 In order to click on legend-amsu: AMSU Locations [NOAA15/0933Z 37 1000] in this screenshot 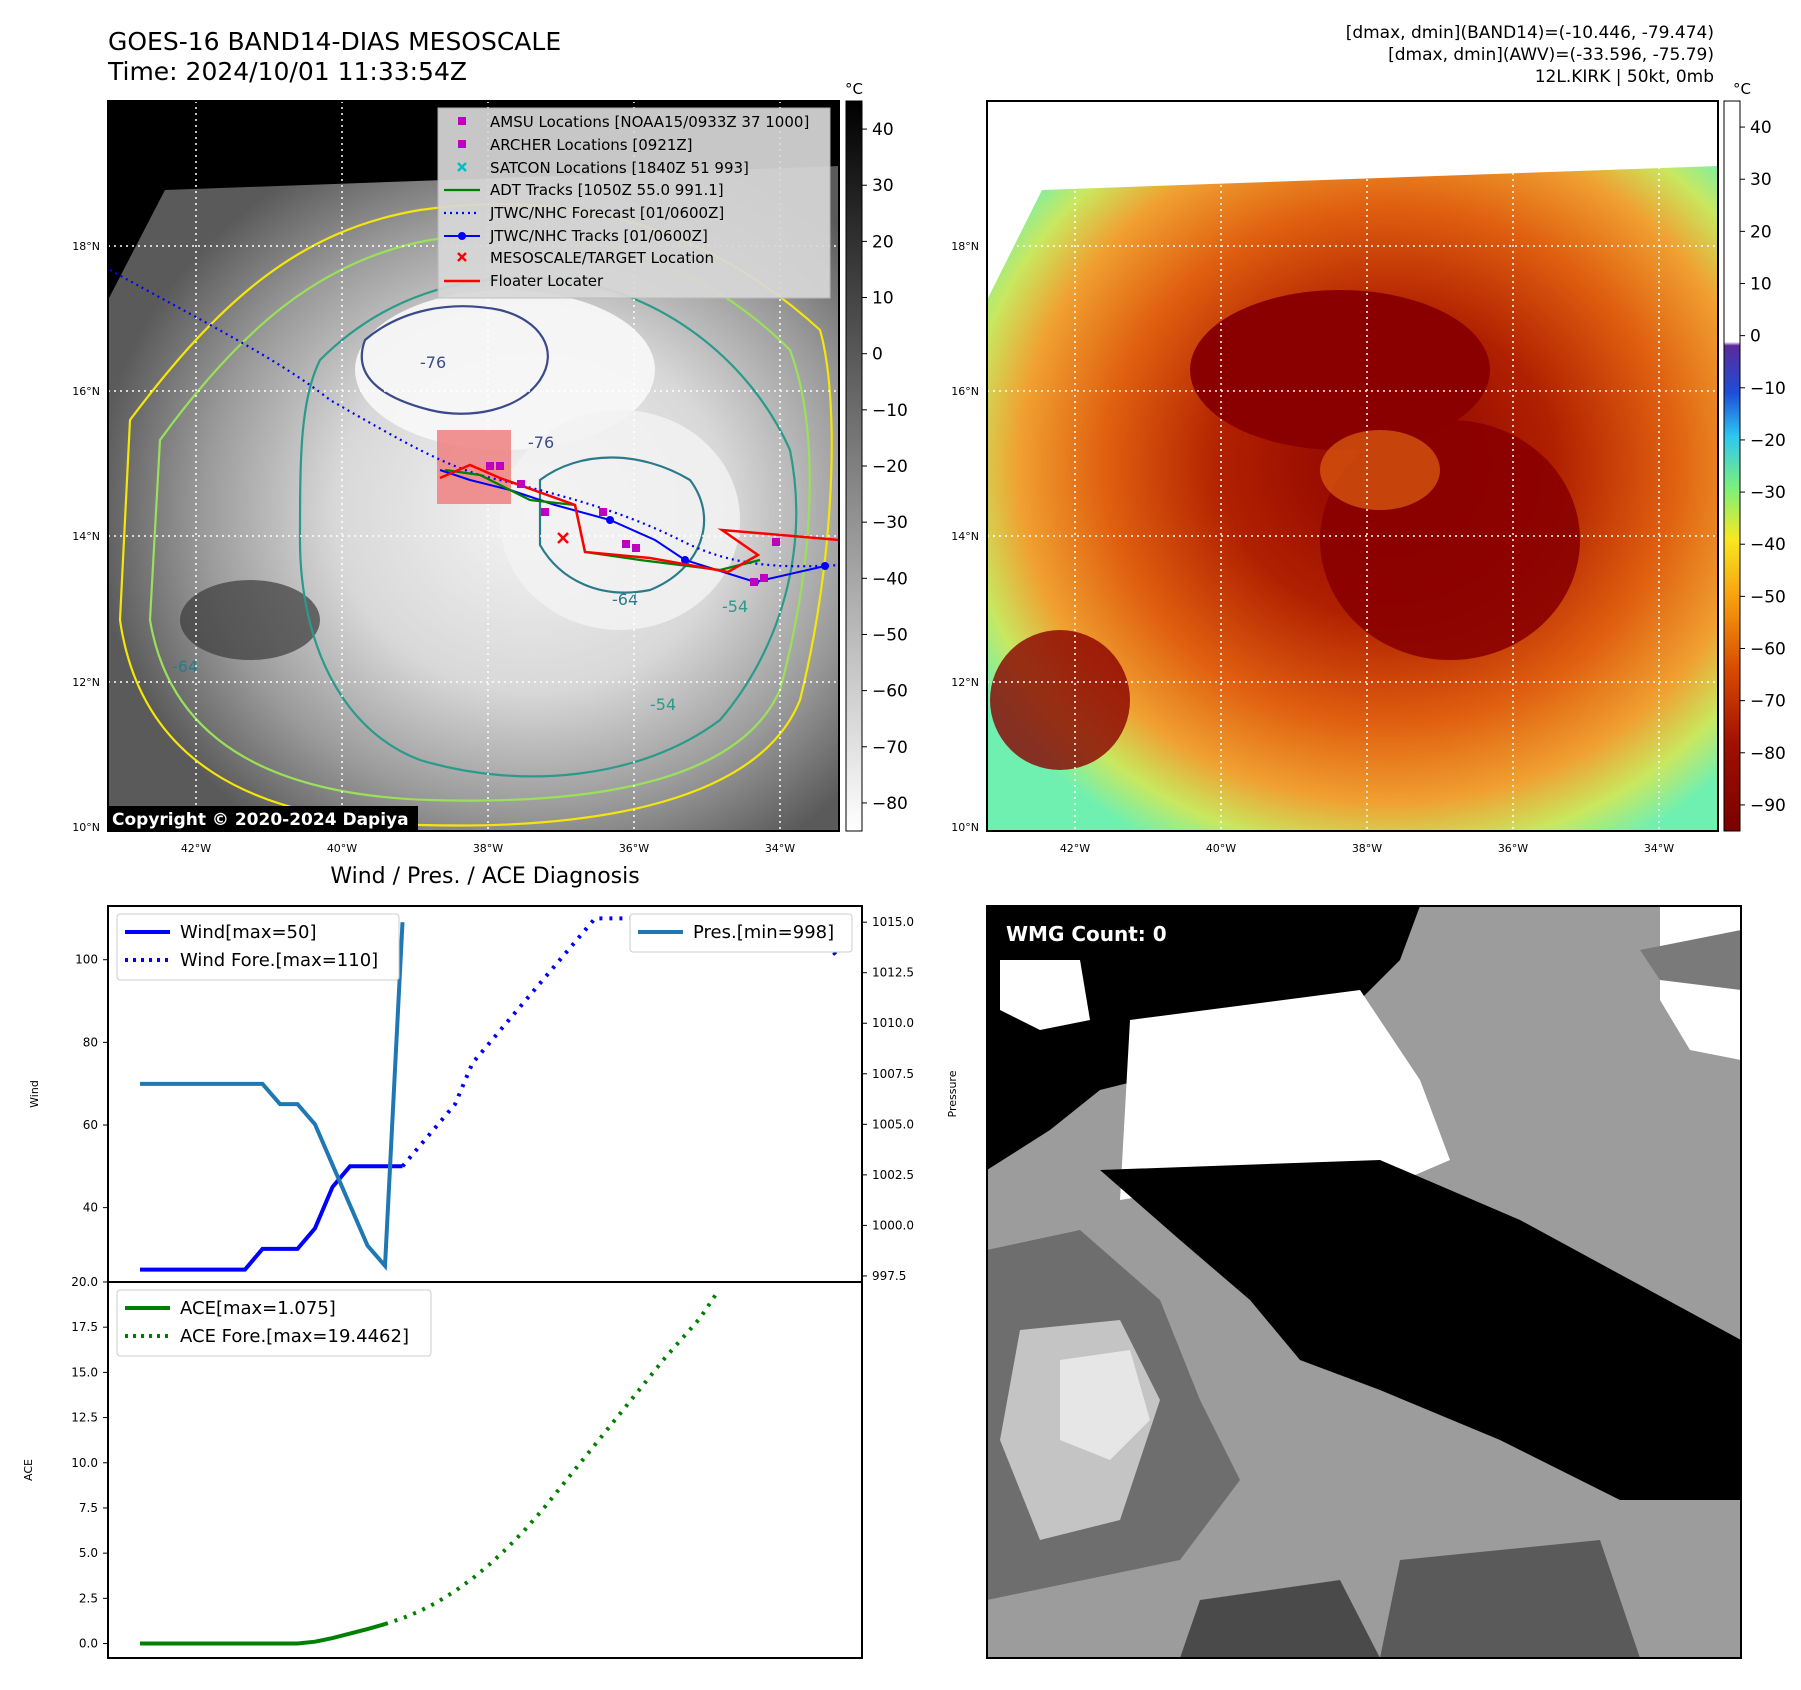, I will do `click(649, 122)`.